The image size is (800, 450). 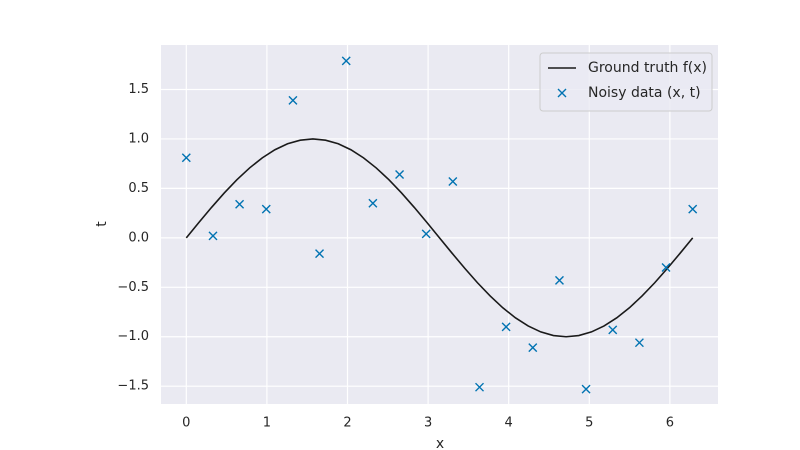 What do you see at coordinates (428, 423) in the screenshot?
I see `x-tick-label: 3` at bounding box center [428, 423].